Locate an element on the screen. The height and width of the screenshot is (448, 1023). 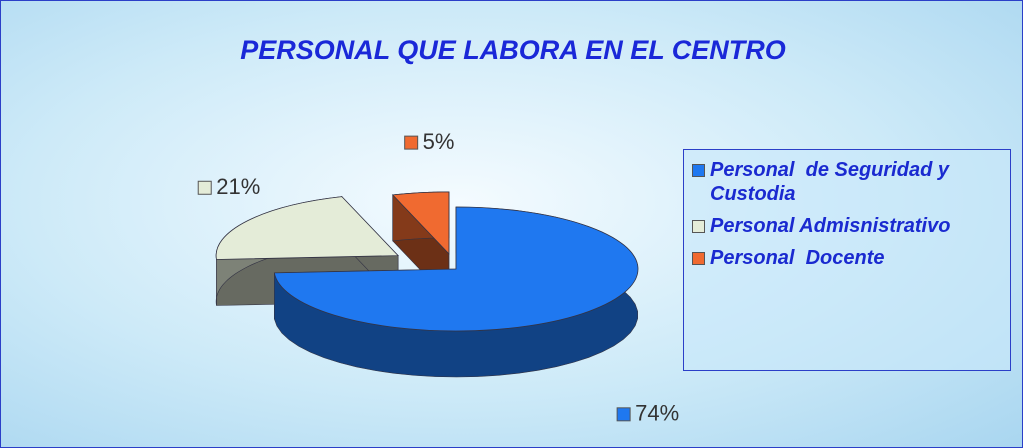
legend-label: Personal Docente is located at coordinates (797, 258).